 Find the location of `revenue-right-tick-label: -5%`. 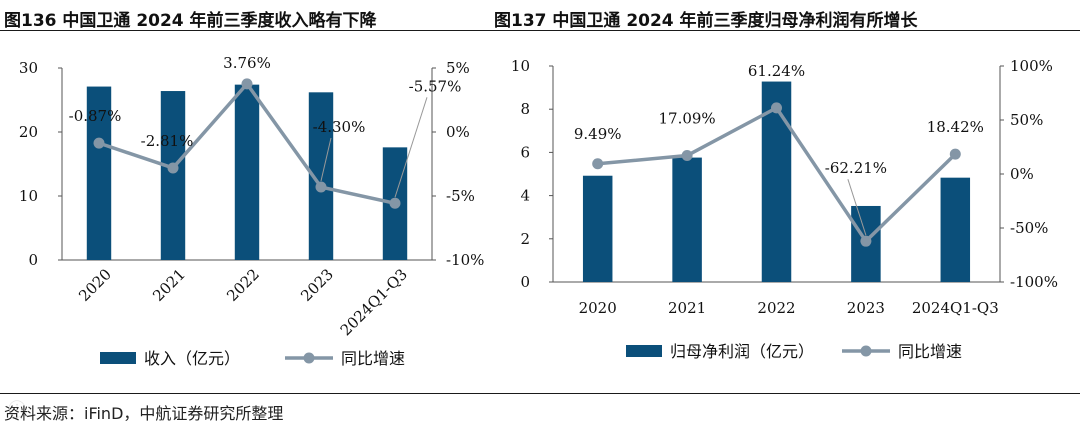

revenue-right-tick-label: -5% is located at coordinates (460, 196).